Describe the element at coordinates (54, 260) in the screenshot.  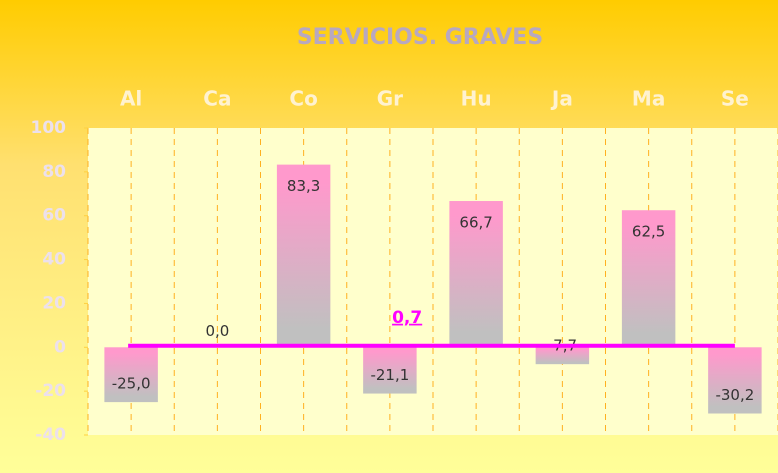
I see `y-tick-label: 40` at that location.